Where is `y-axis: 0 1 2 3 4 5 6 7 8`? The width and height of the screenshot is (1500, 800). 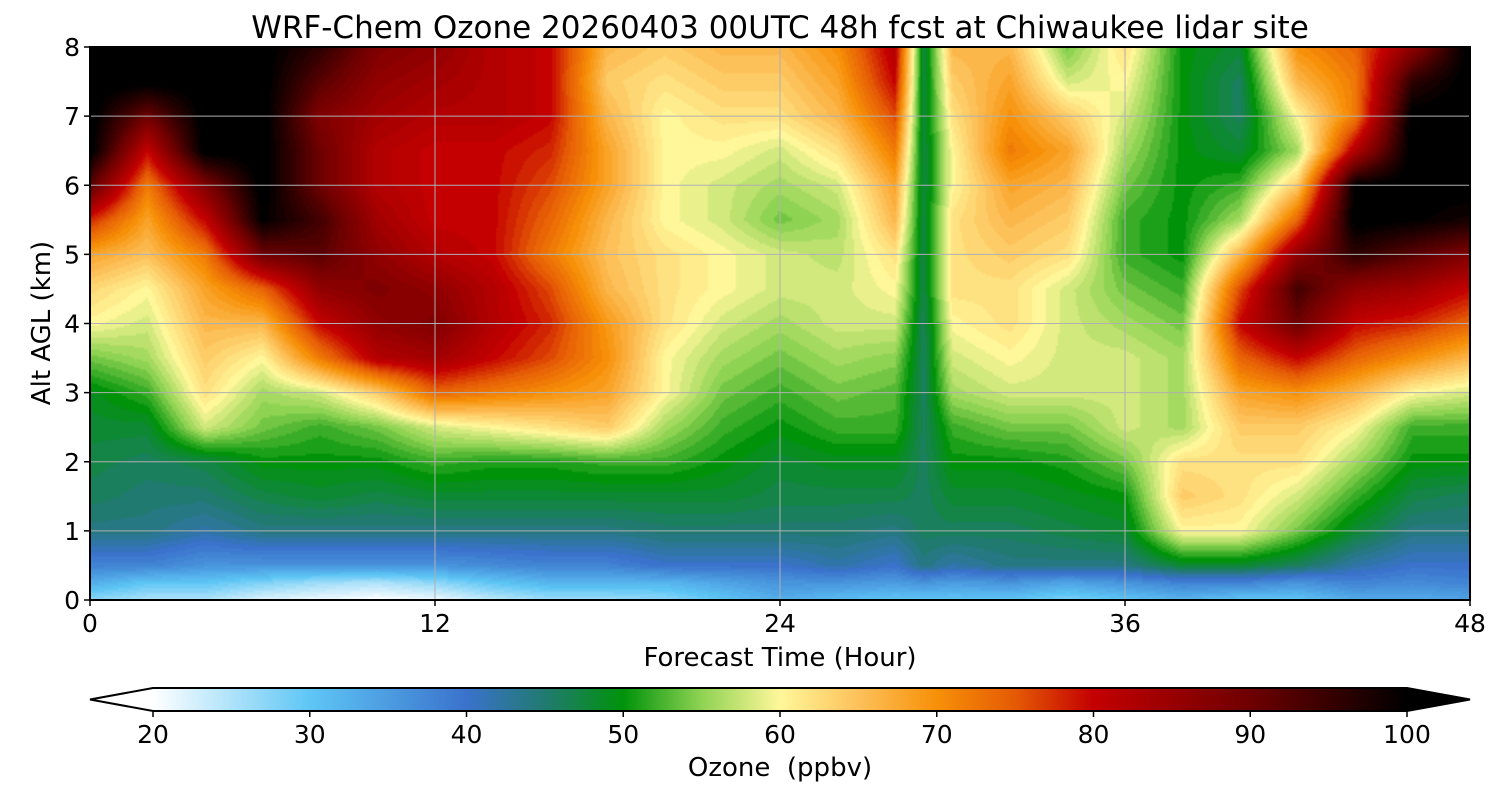 y-axis: 0 1 2 3 4 5 6 7 8 is located at coordinates (77, 324).